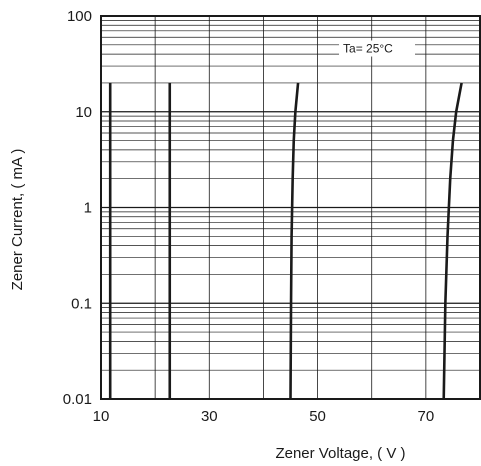 This screenshot has height=466, width=481. What do you see at coordinates (77, 399) in the screenshot?
I see `y-tick-label: 0.01` at bounding box center [77, 399].